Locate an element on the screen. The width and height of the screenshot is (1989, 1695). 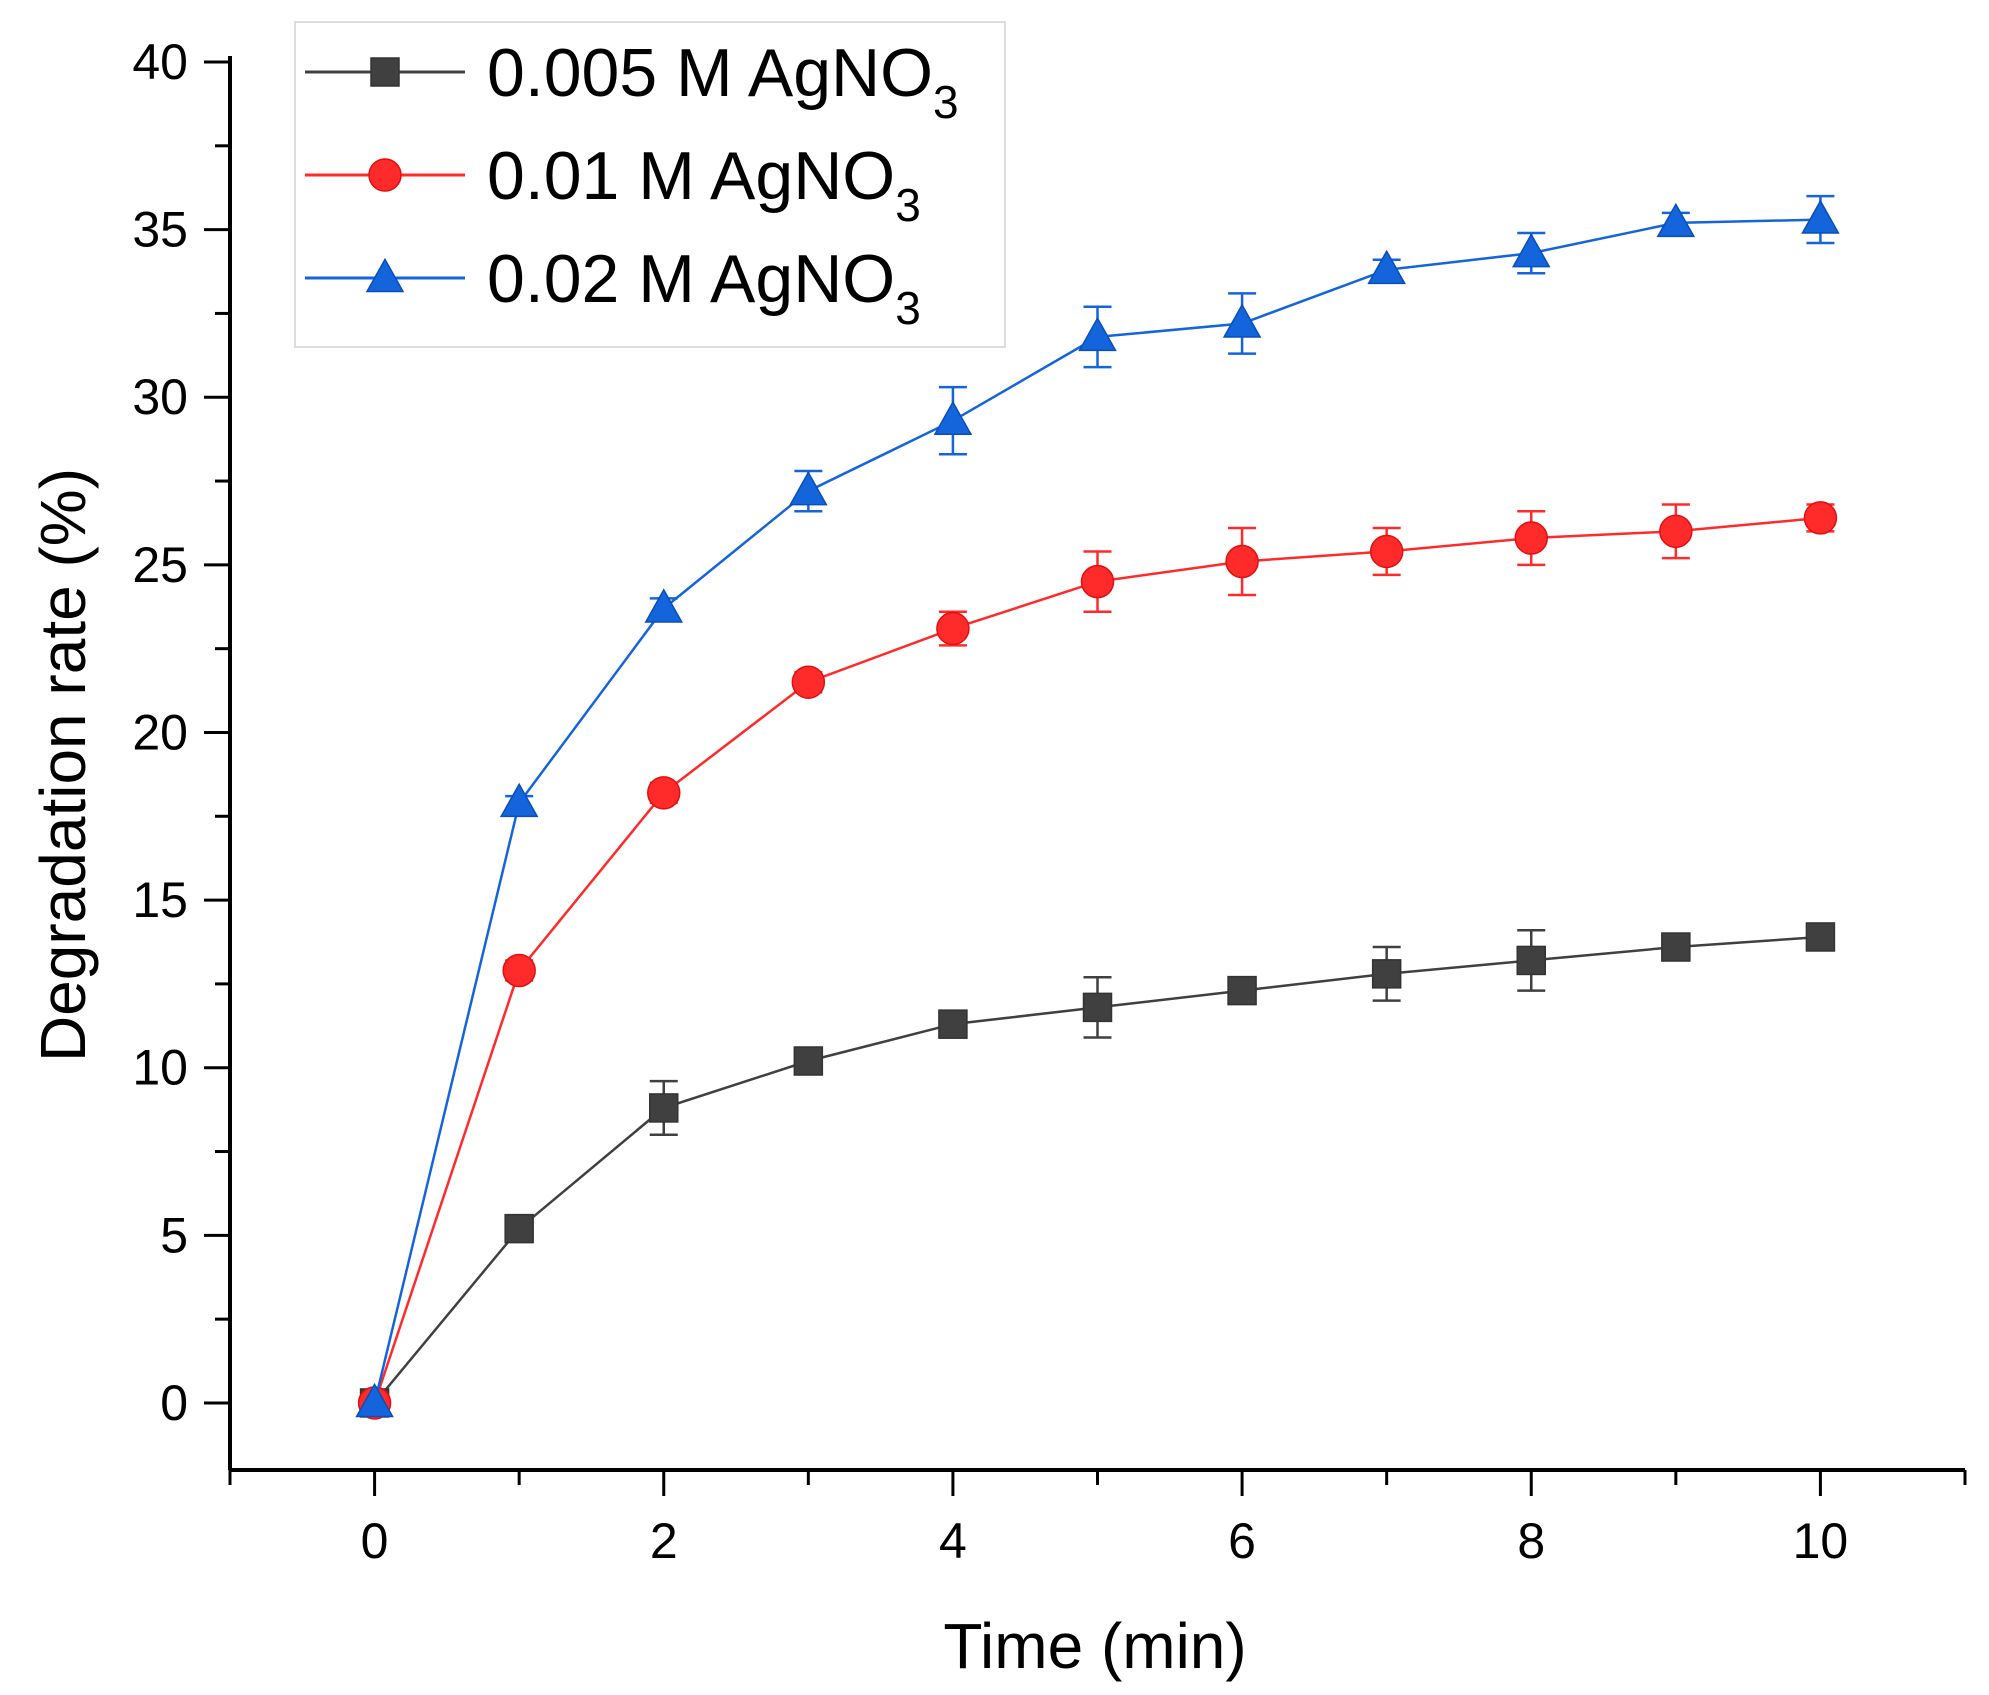
y-axis-title: Degradation rate (%) is located at coordinates (63, 765).